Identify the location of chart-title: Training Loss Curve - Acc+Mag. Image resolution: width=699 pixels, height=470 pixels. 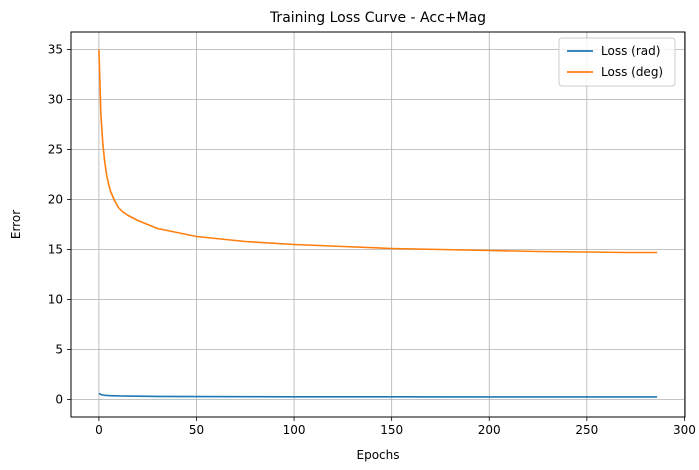
(377, 18).